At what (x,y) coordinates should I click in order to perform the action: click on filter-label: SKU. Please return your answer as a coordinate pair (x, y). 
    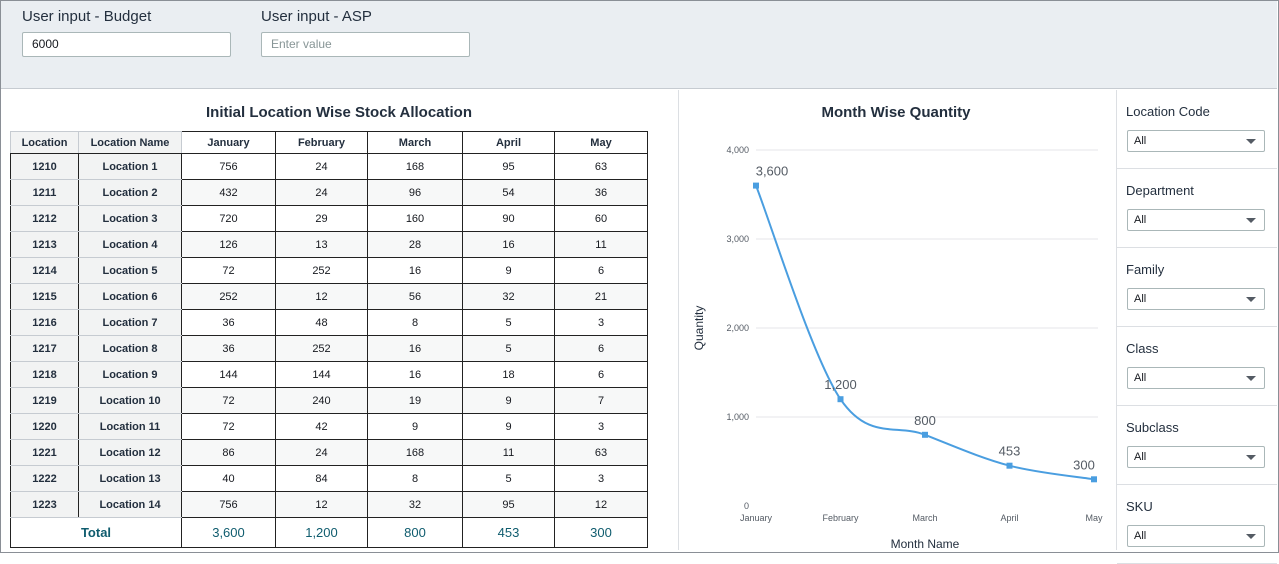
    Looking at the image, I should click on (1139, 506).